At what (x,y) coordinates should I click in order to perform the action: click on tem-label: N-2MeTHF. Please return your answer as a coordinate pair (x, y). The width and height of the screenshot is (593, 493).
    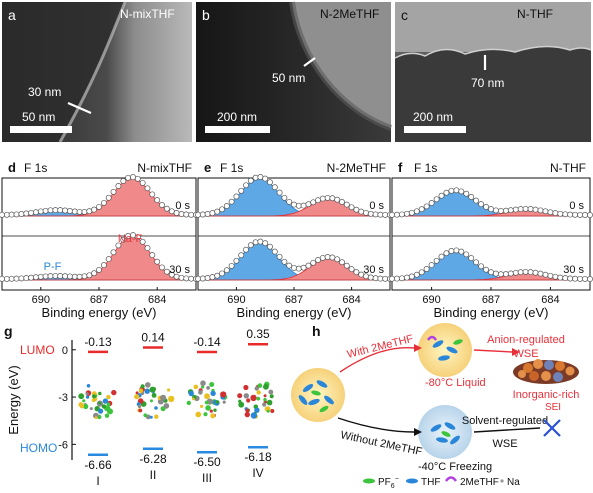
    Looking at the image, I should click on (349, 14).